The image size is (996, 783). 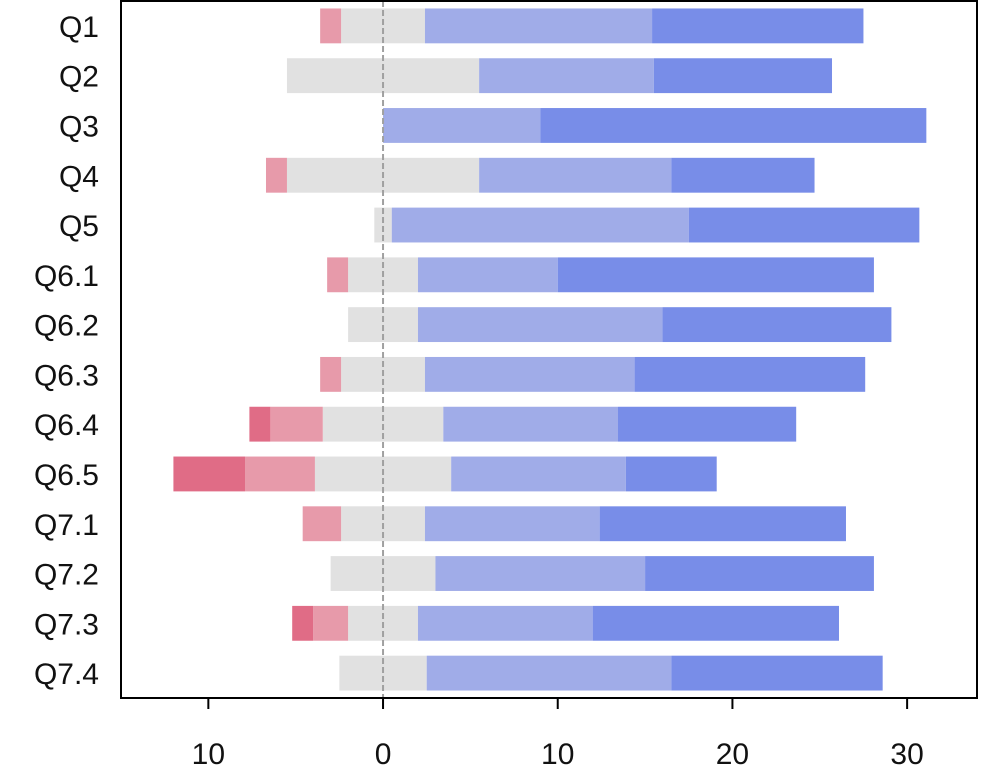 I want to click on y-tick-label: Q7.2, so click(x=66, y=575).